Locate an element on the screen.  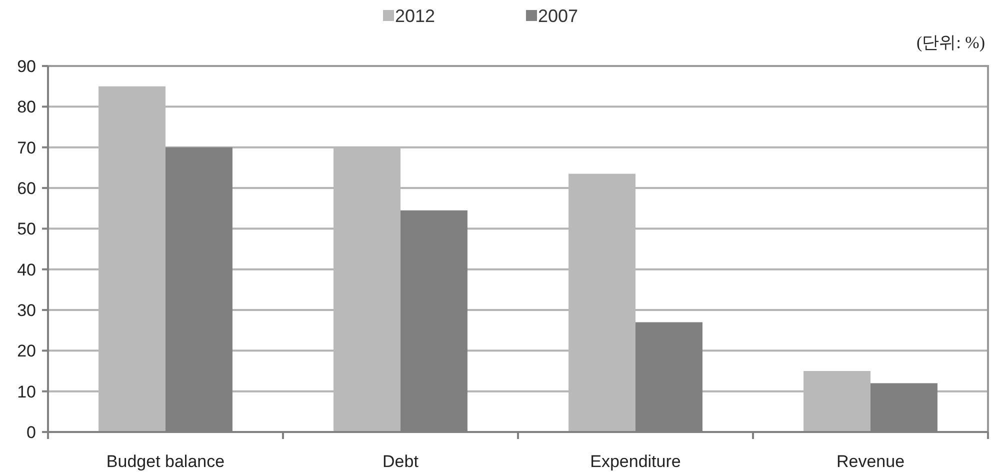
x-tick-label: Budget balance is located at coordinates (165, 461).